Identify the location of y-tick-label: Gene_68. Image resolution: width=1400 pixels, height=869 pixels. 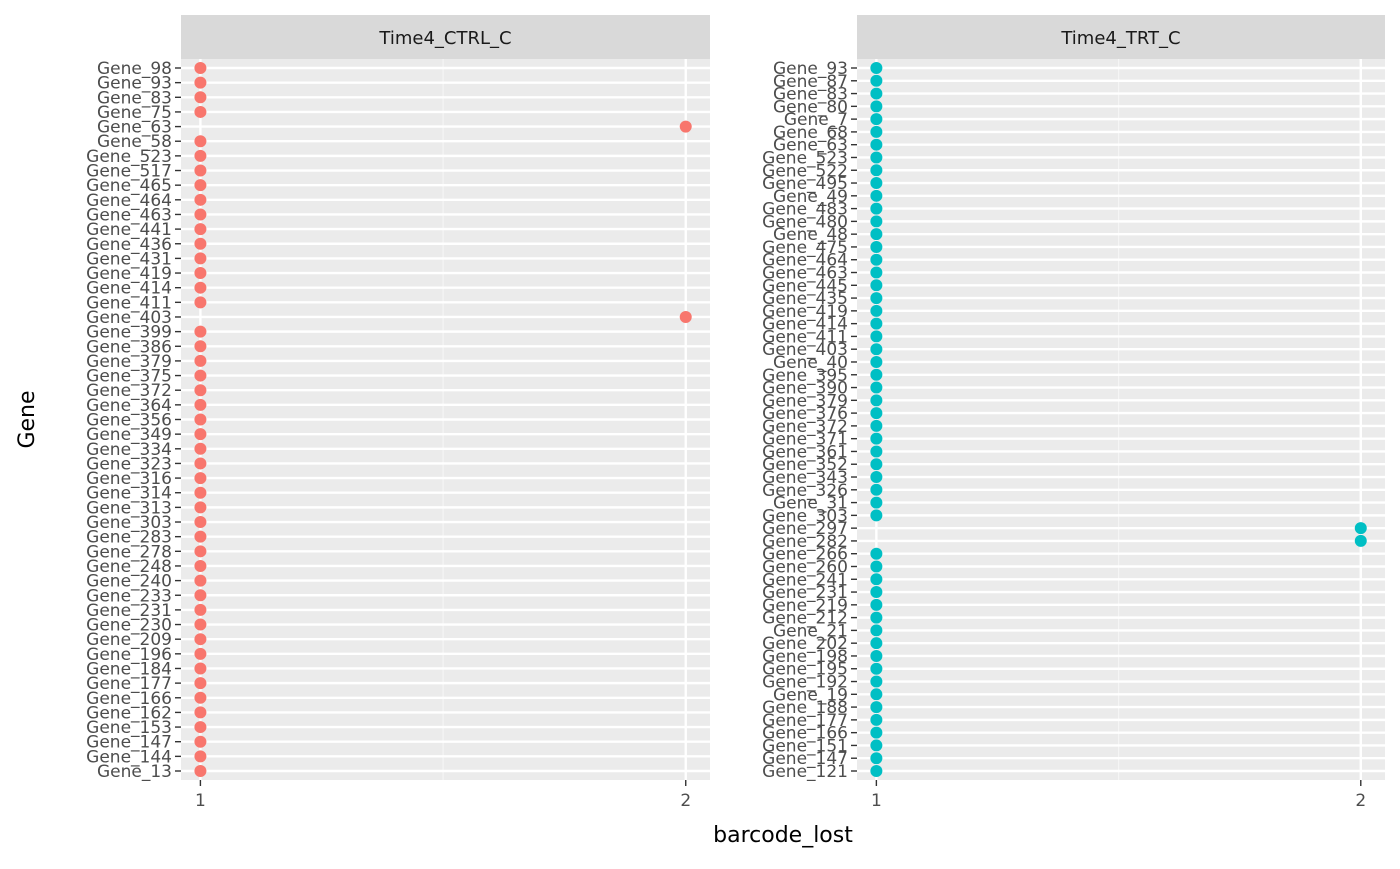
(810, 133).